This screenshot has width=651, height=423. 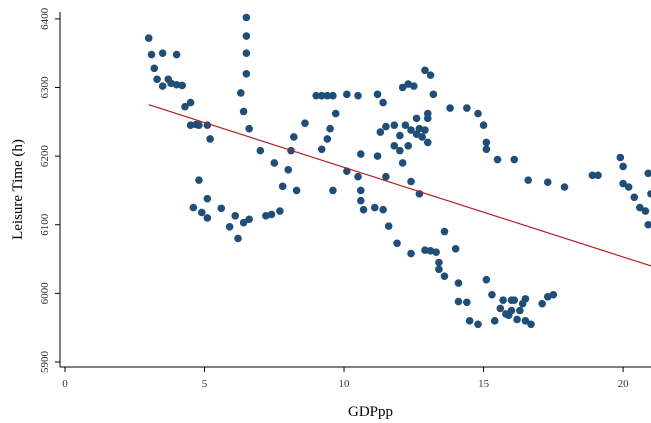 I want to click on x-tick-label: 5, so click(x=205, y=384).